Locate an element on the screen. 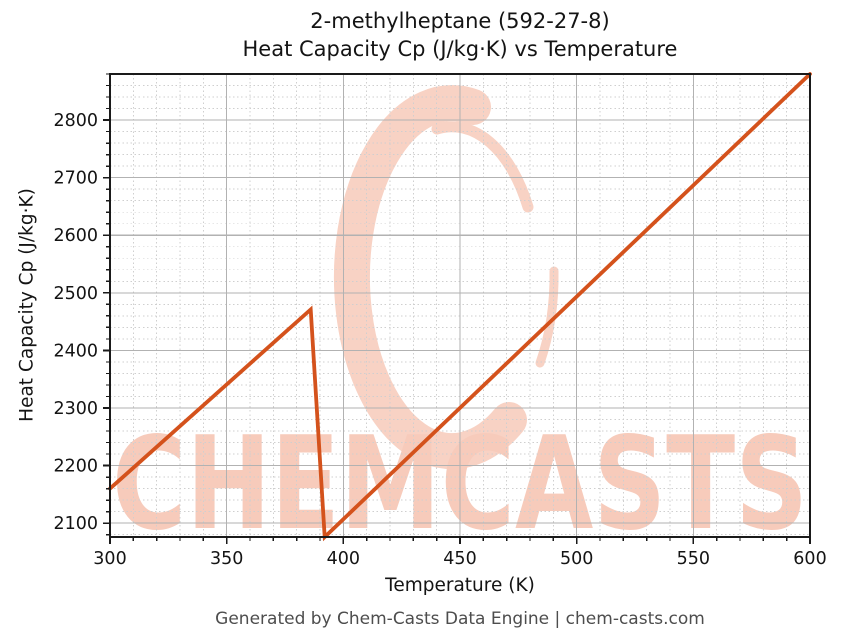  x-tick-label: 550 is located at coordinates (693, 559).